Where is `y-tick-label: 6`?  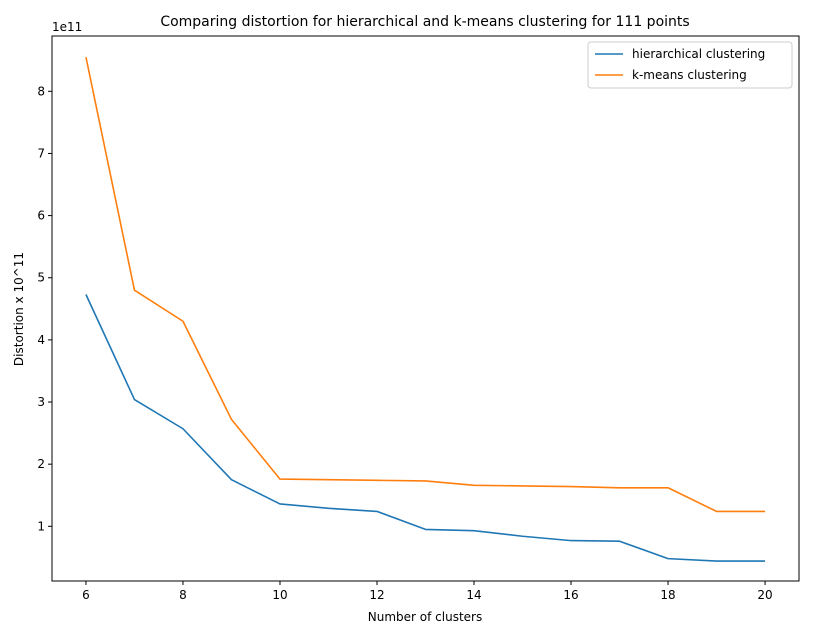 y-tick-label: 6 is located at coordinates (41, 216).